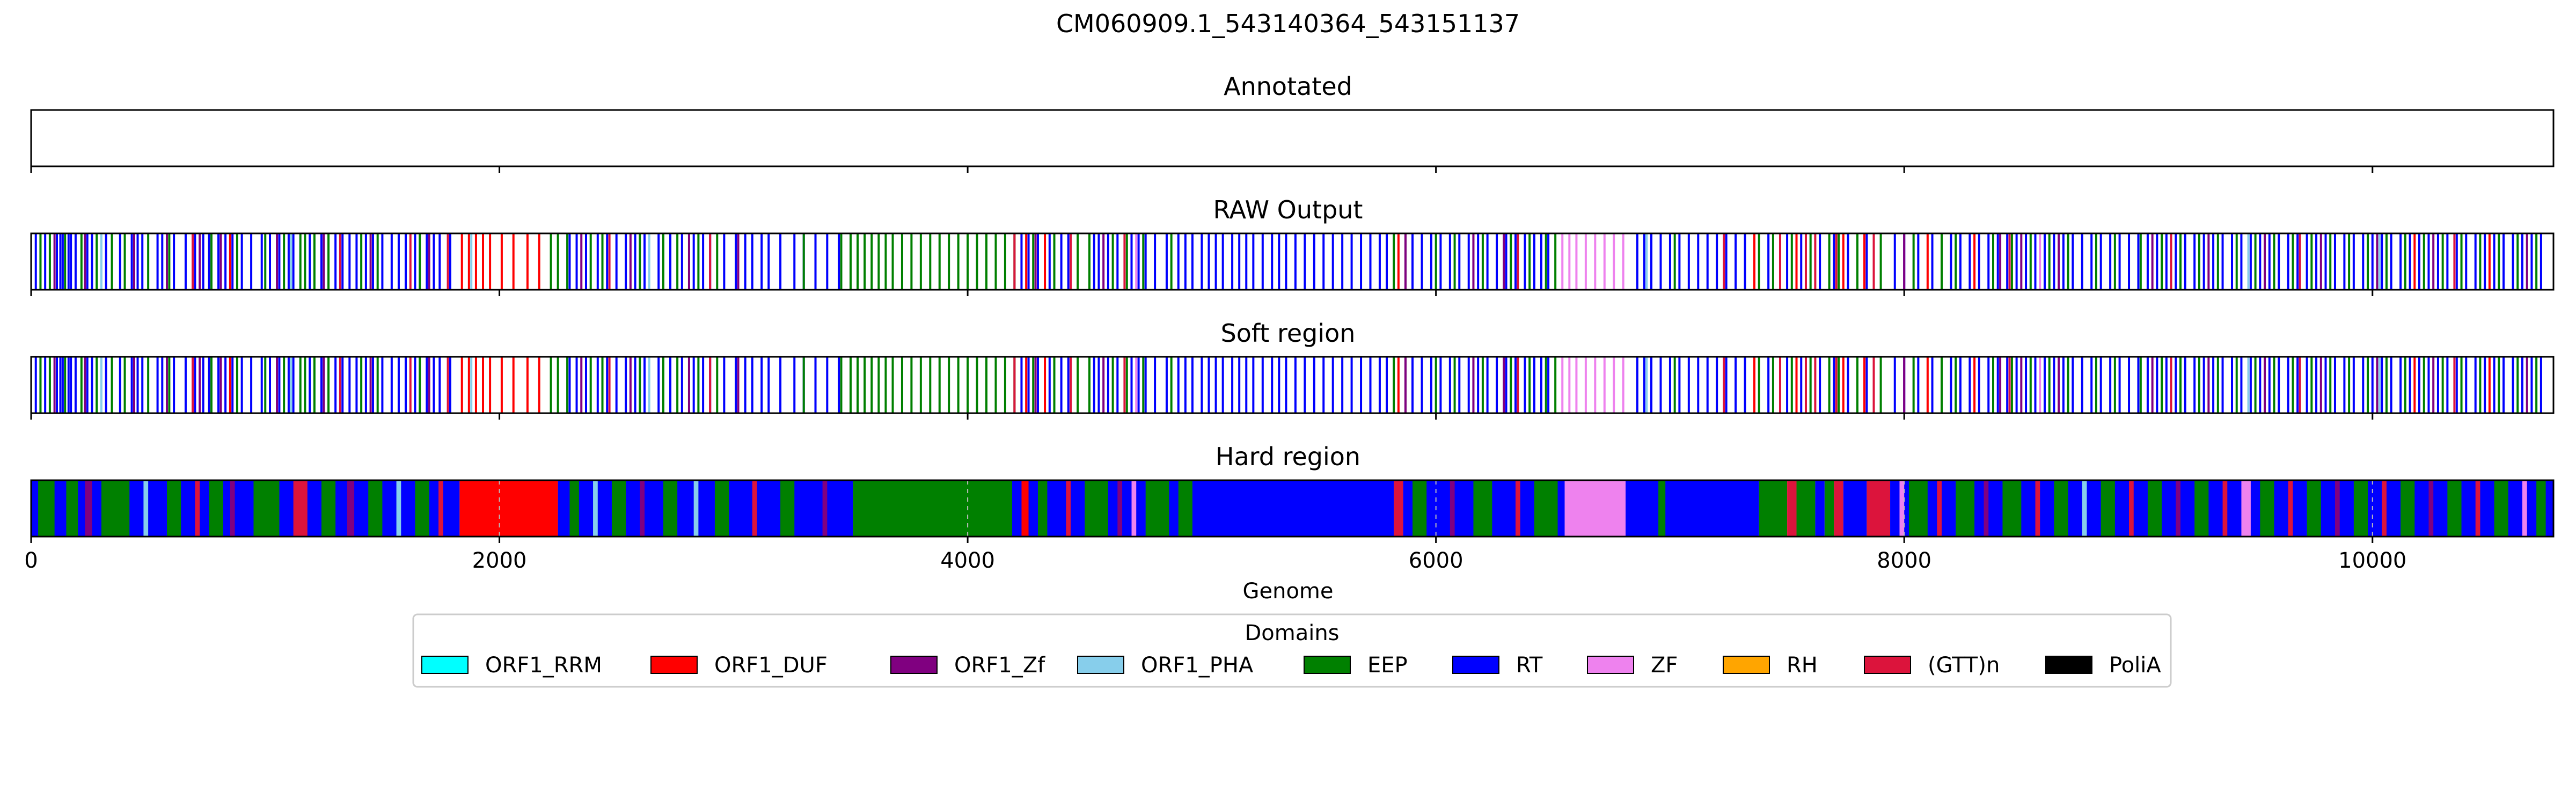 This screenshot has height=807, width=2576. Describe the element at coordinates (1287, 591) in the screenshot. I see `x-axis-label: Genome` at that location.